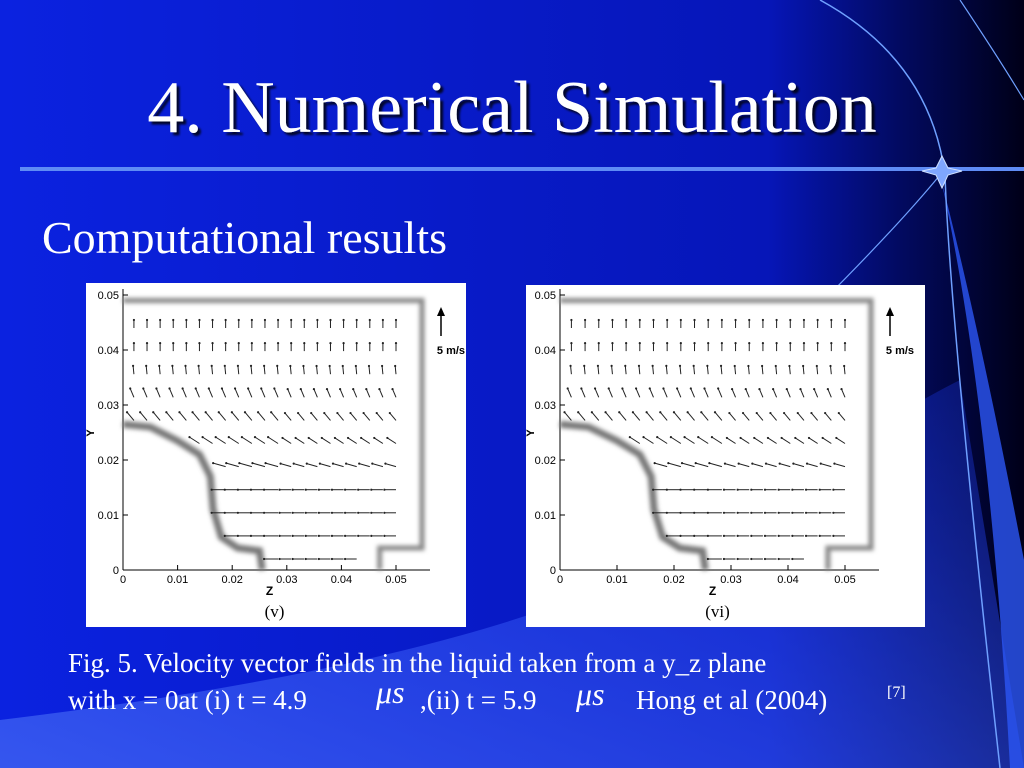  I want to click on x-axis-label: Z, so click(712, 591).